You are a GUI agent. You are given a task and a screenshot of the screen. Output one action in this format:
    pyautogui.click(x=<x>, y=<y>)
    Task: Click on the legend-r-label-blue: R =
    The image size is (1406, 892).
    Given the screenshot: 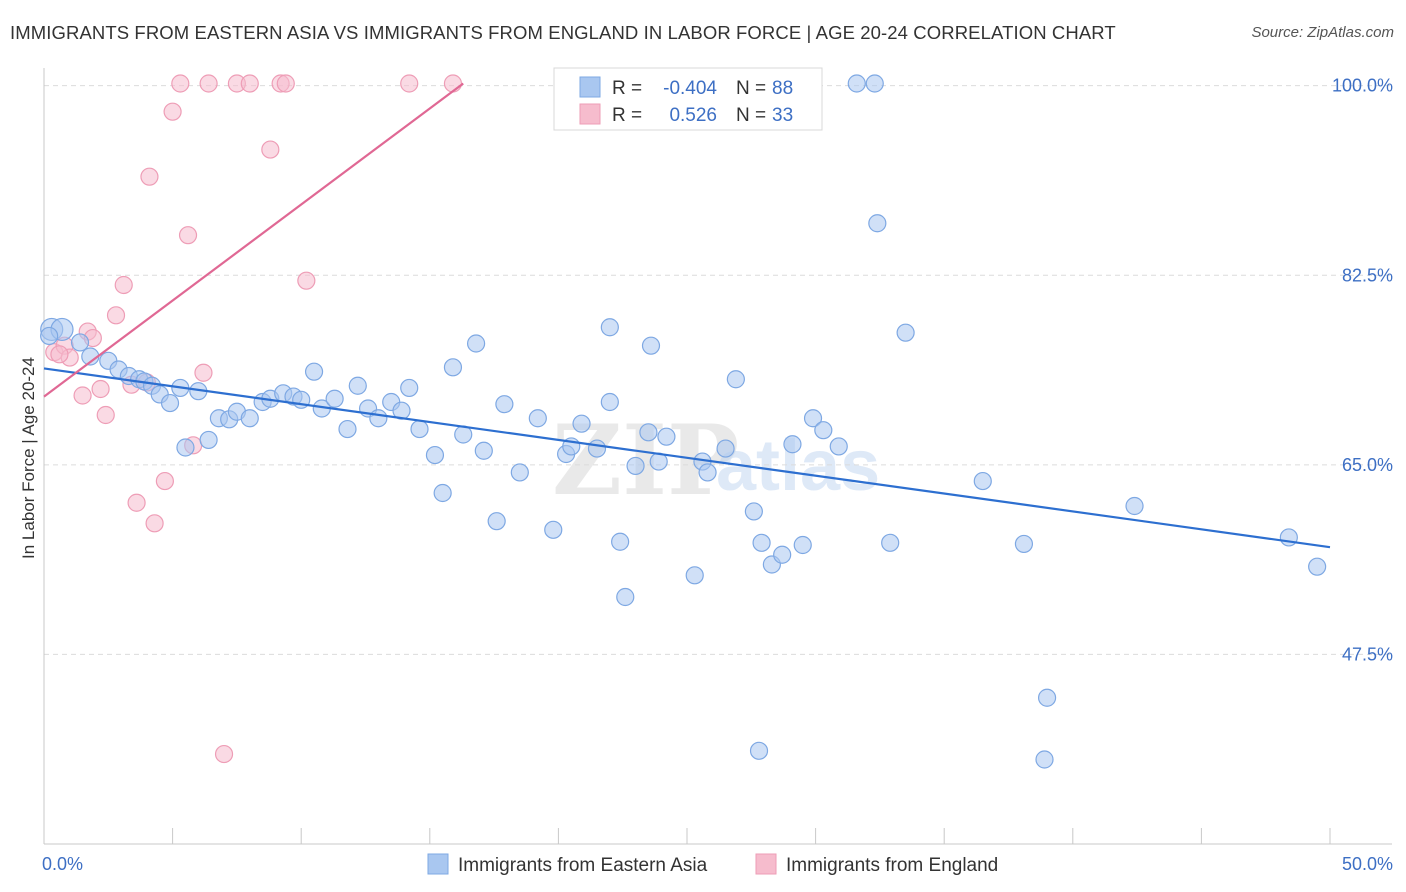 What is the action you would take?
    pyautogui.click(x=627, y=88)
    